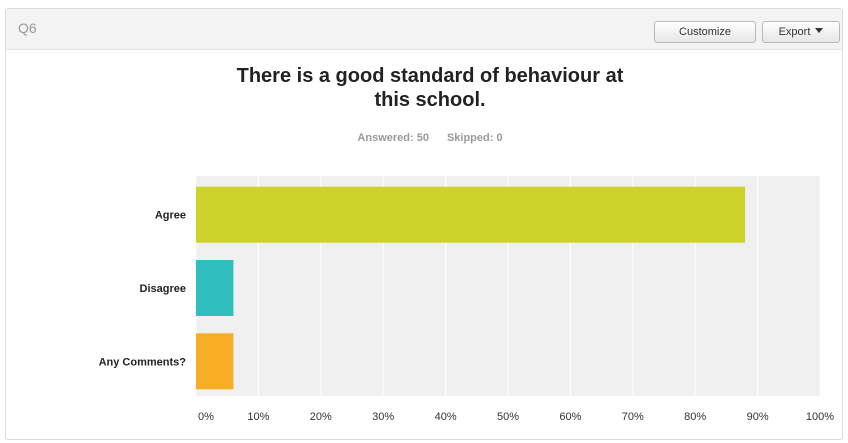 This screenshot has width=848, height=443. Describe the element at coordinates (27, 28) in the screenshot. I see `question-number: Q6` at that location.